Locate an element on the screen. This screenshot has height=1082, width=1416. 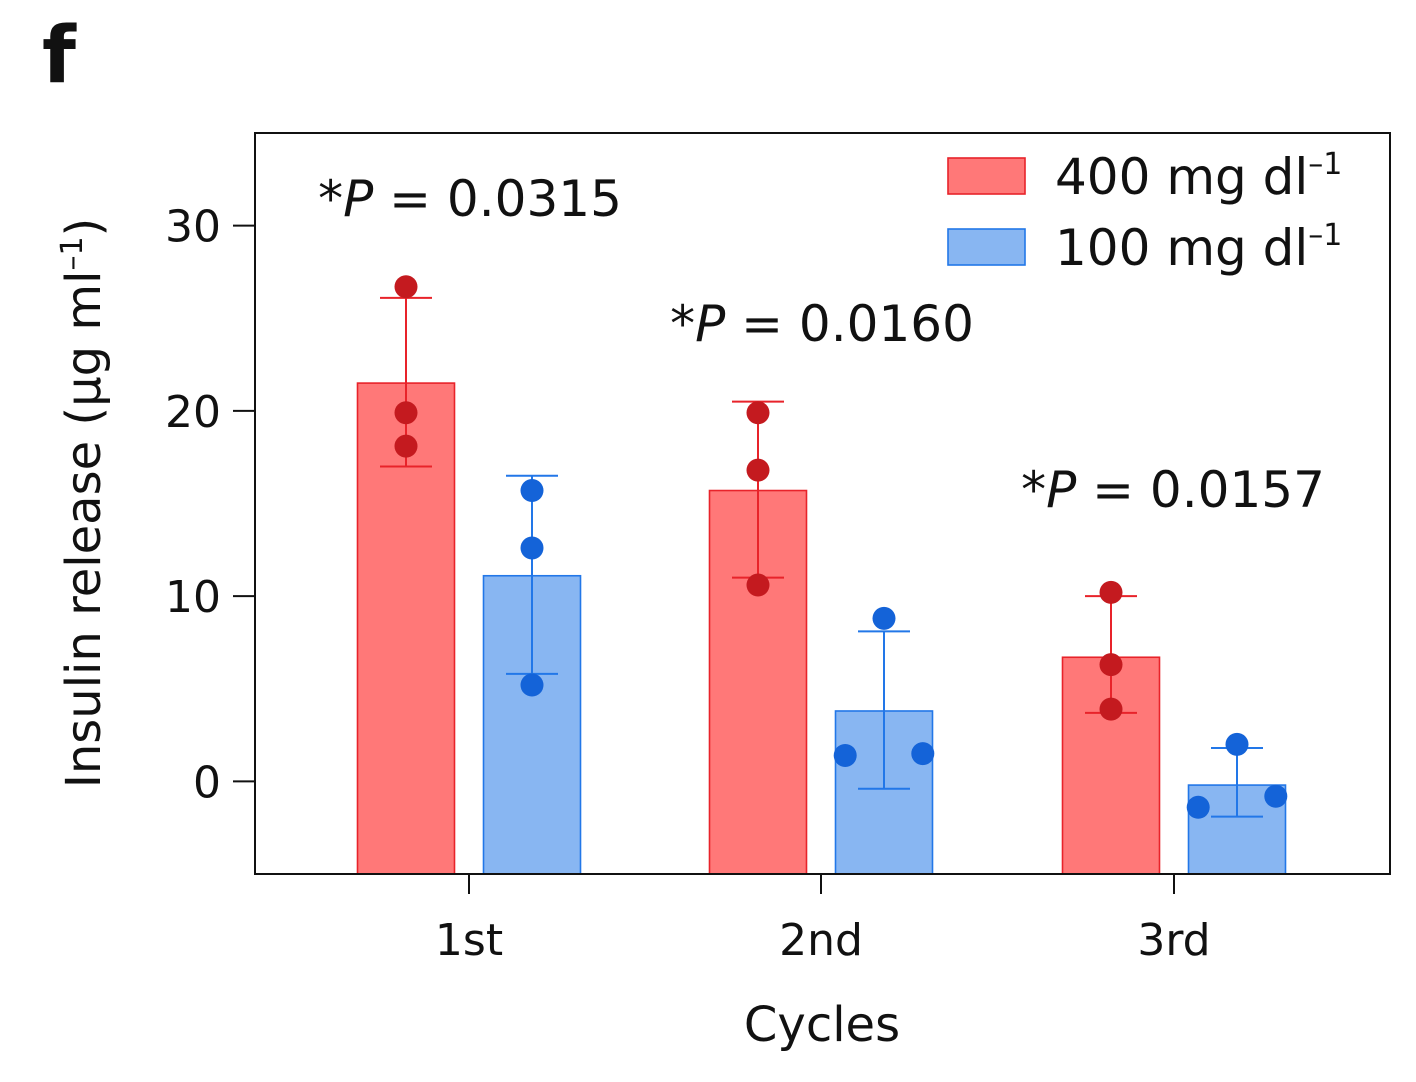
y-tick-label: 20 is located at coordinates (193, 412).